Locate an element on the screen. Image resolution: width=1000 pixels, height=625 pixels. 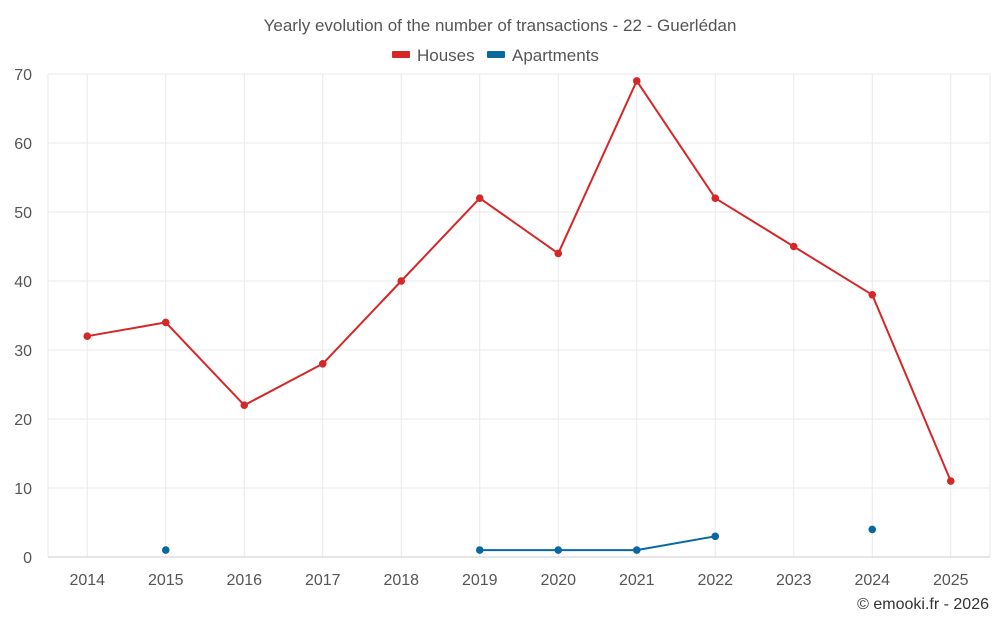
x-tick-label: 2015 is located at coordinates (166, 580).